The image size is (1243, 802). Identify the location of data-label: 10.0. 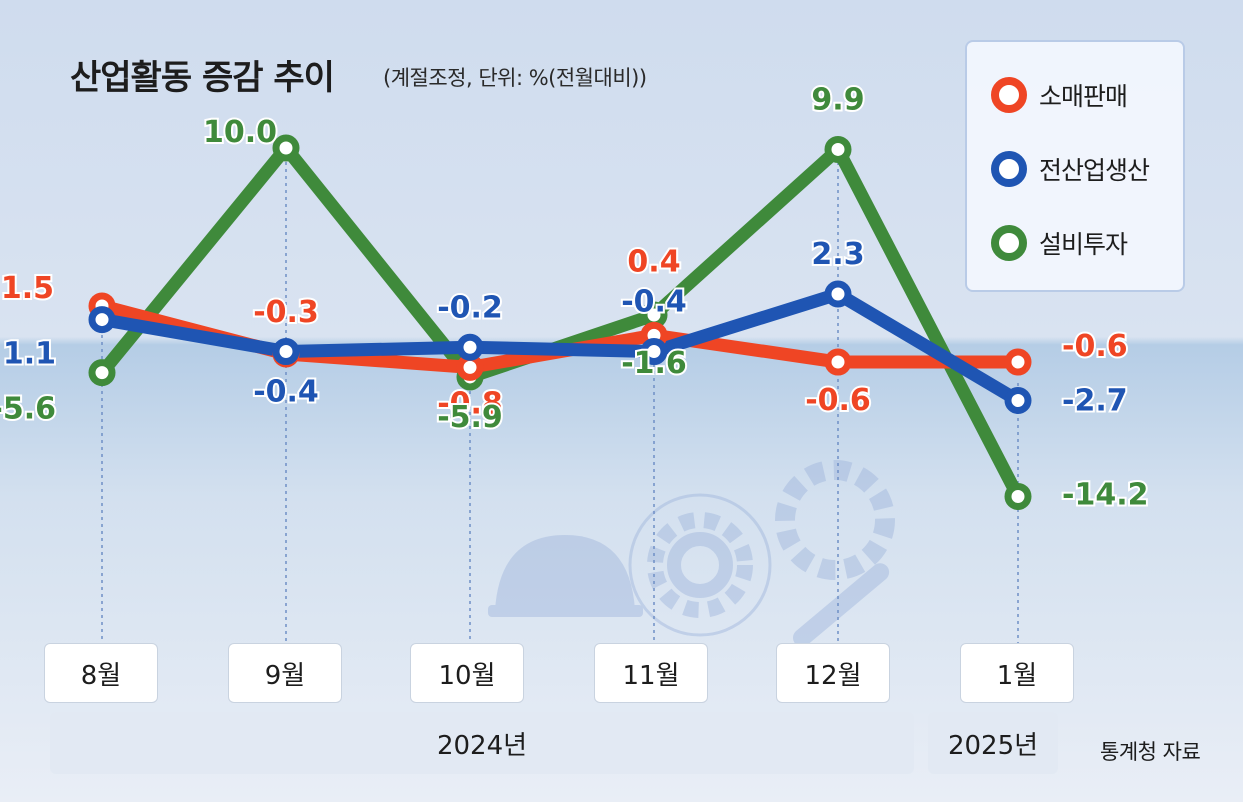
(240, 132).